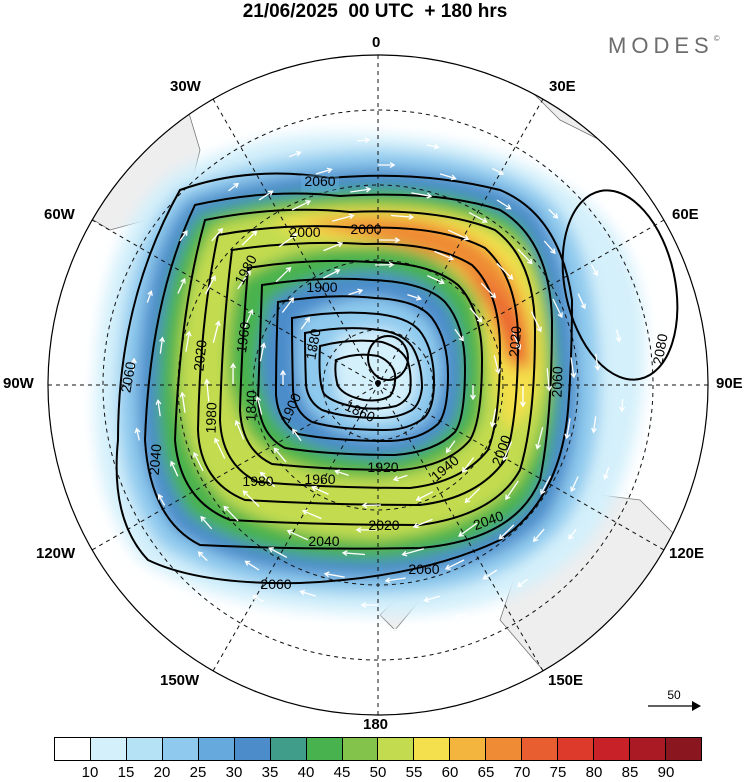  What do you see at coordinates (304, 232) in the screenshot?
I see `contour-label: 2000` at bounding box center [304, 232].